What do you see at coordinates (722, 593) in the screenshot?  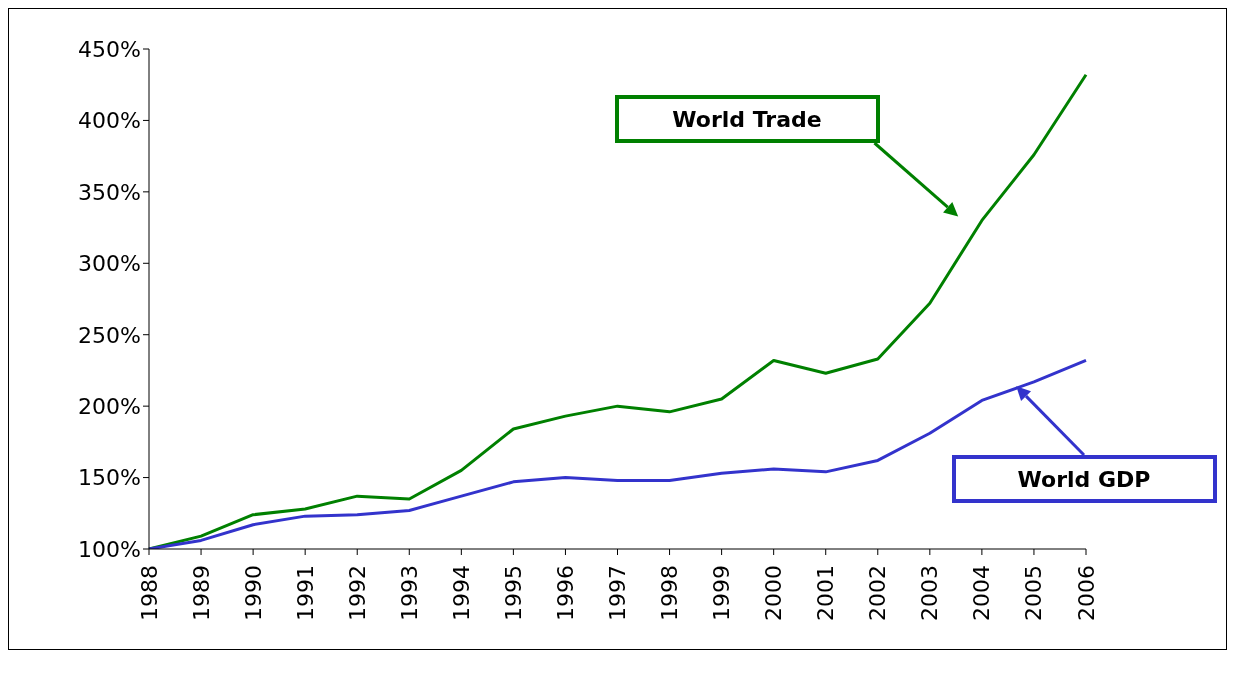 I see `x-tick-label: 1999` at bounding box center [722, 593].